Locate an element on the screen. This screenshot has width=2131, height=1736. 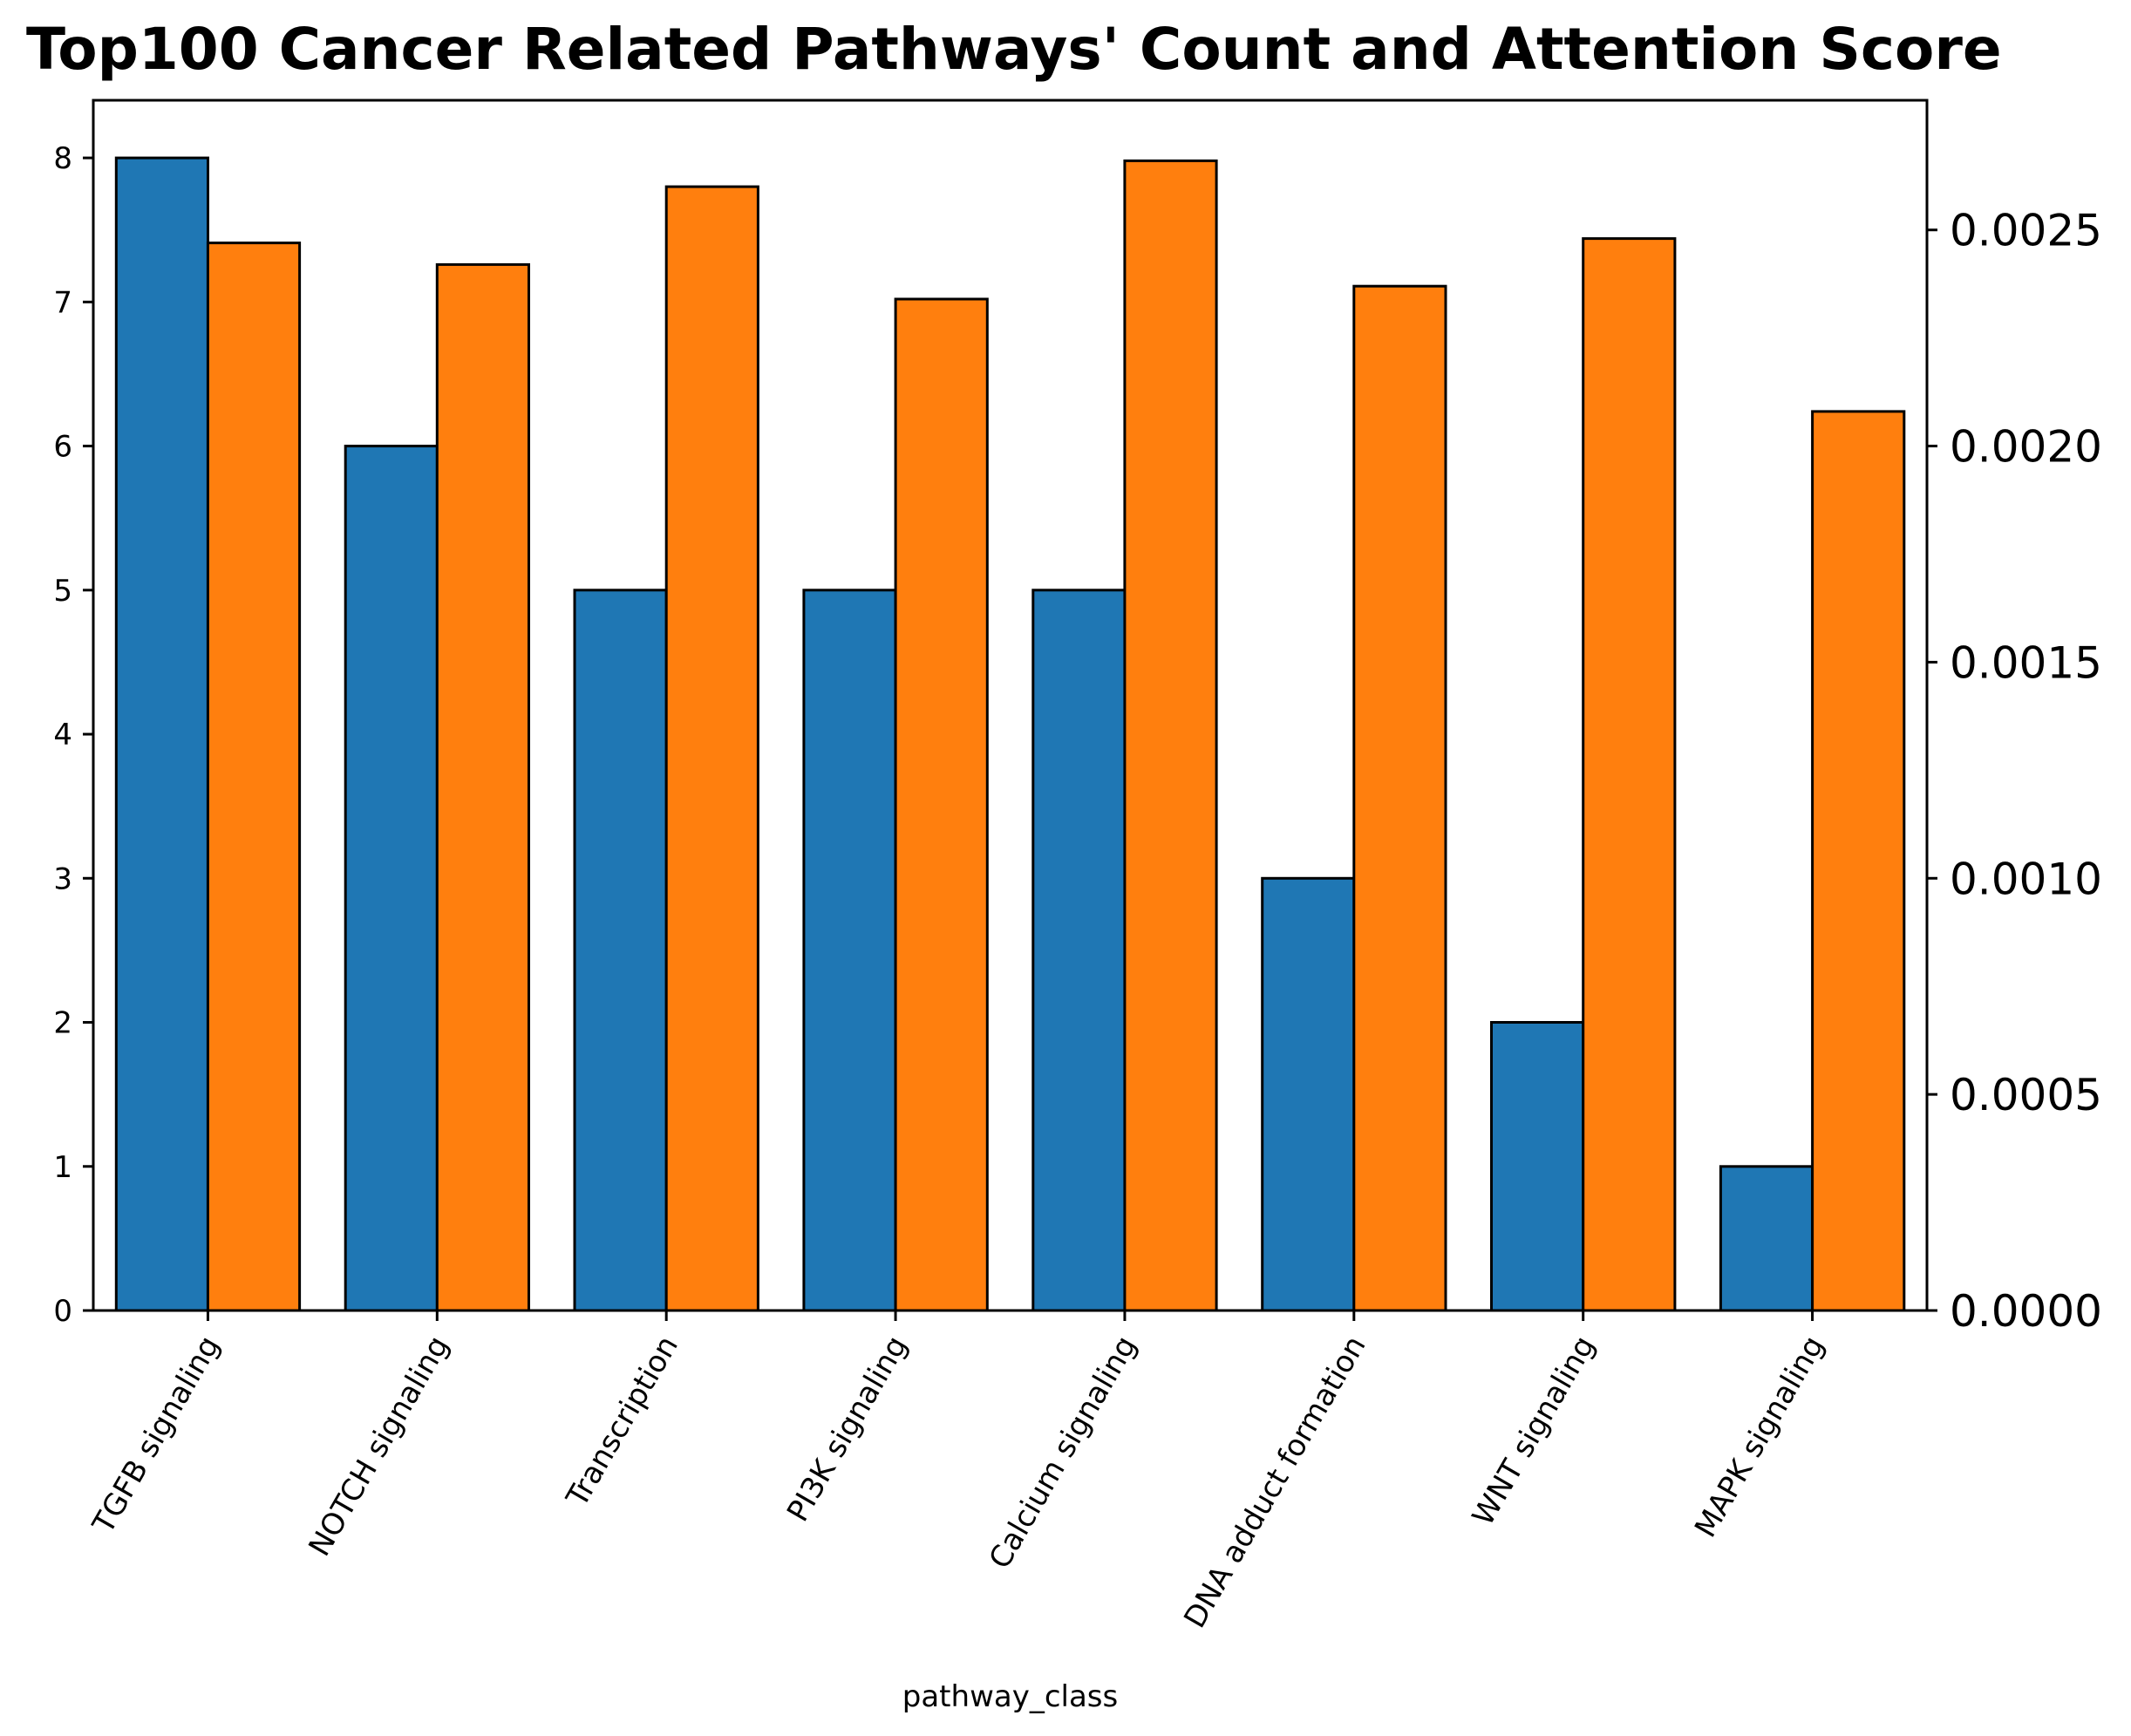
left-tick-label: 7 is located at coordinates (63, 303).